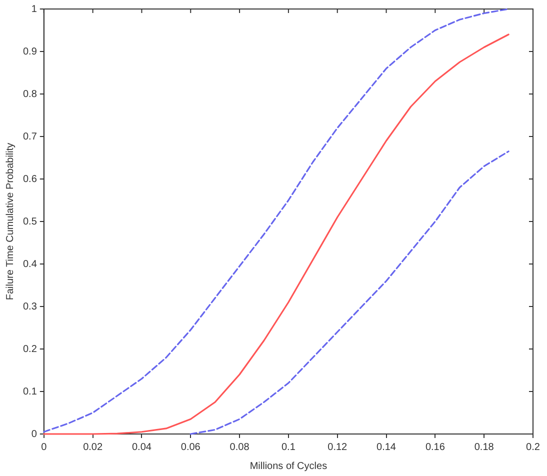 Image resolution: width=547 pixels, height=476 pixels. Describe the element at coordinates (30, 349) in the screenshot. I see `y-tick-label: 0.2` at that location.